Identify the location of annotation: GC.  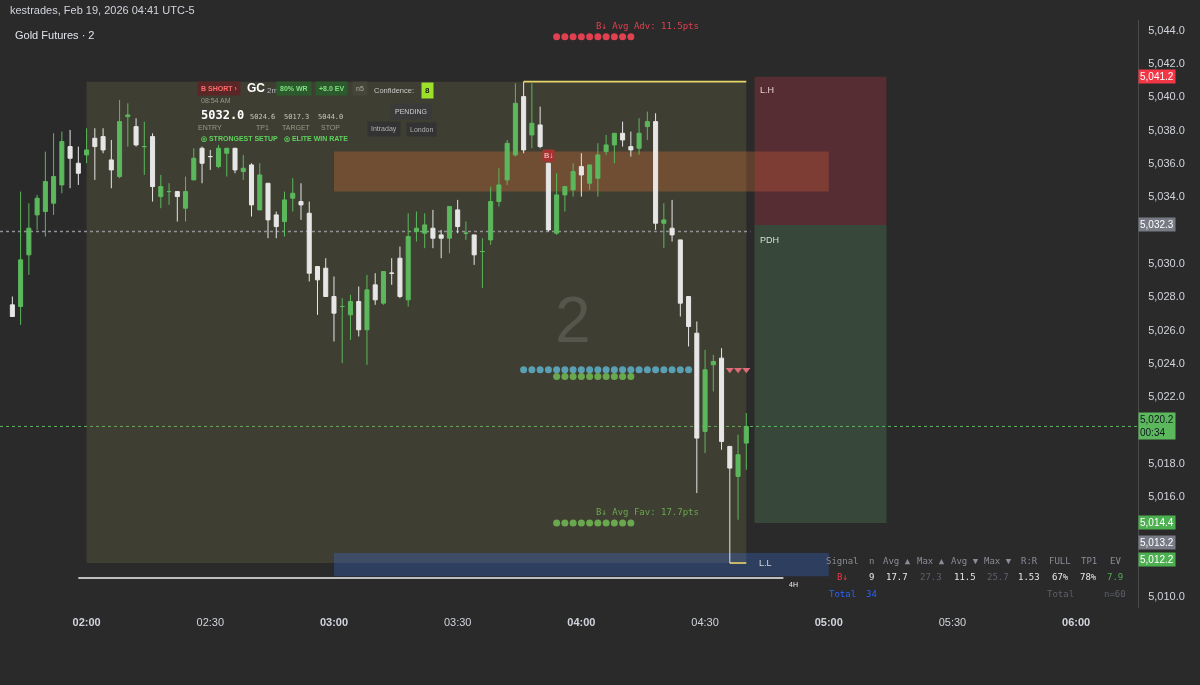
(256, 88).